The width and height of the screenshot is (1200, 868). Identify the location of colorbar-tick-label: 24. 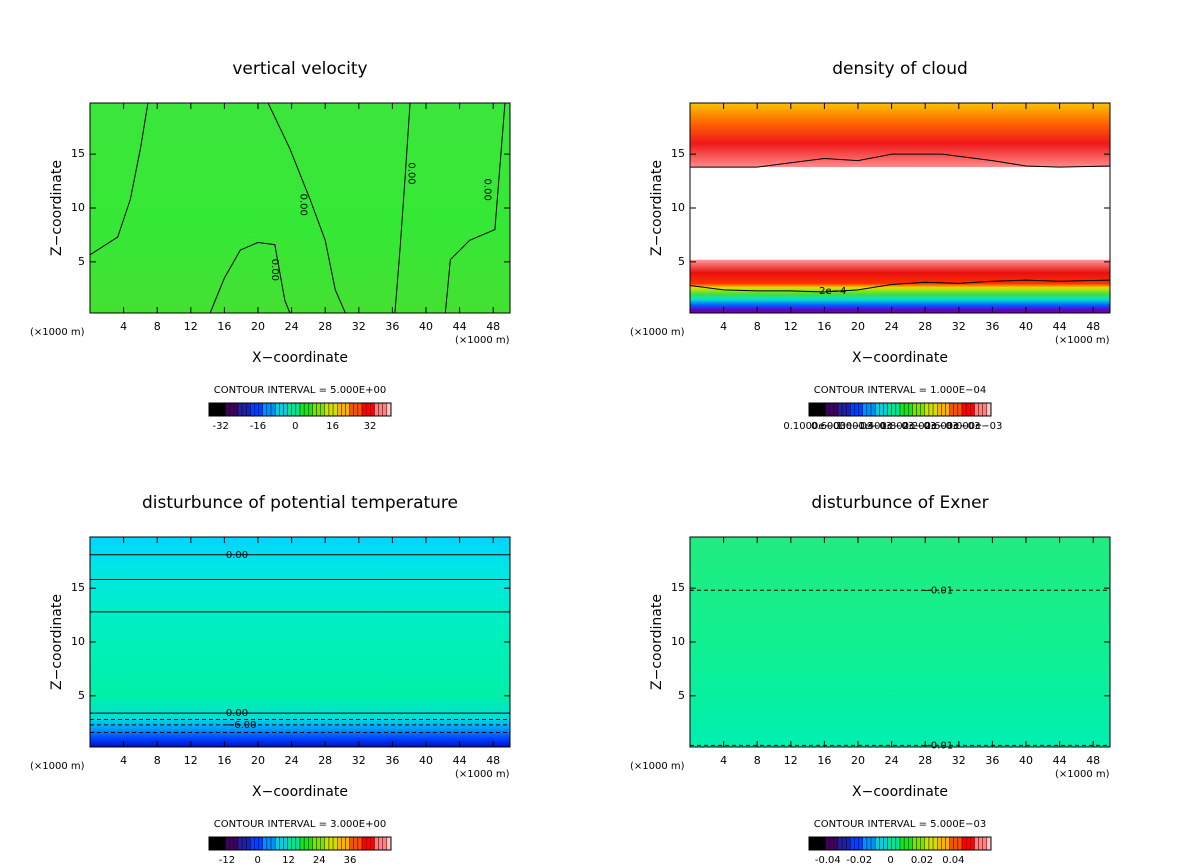
(319, 860).